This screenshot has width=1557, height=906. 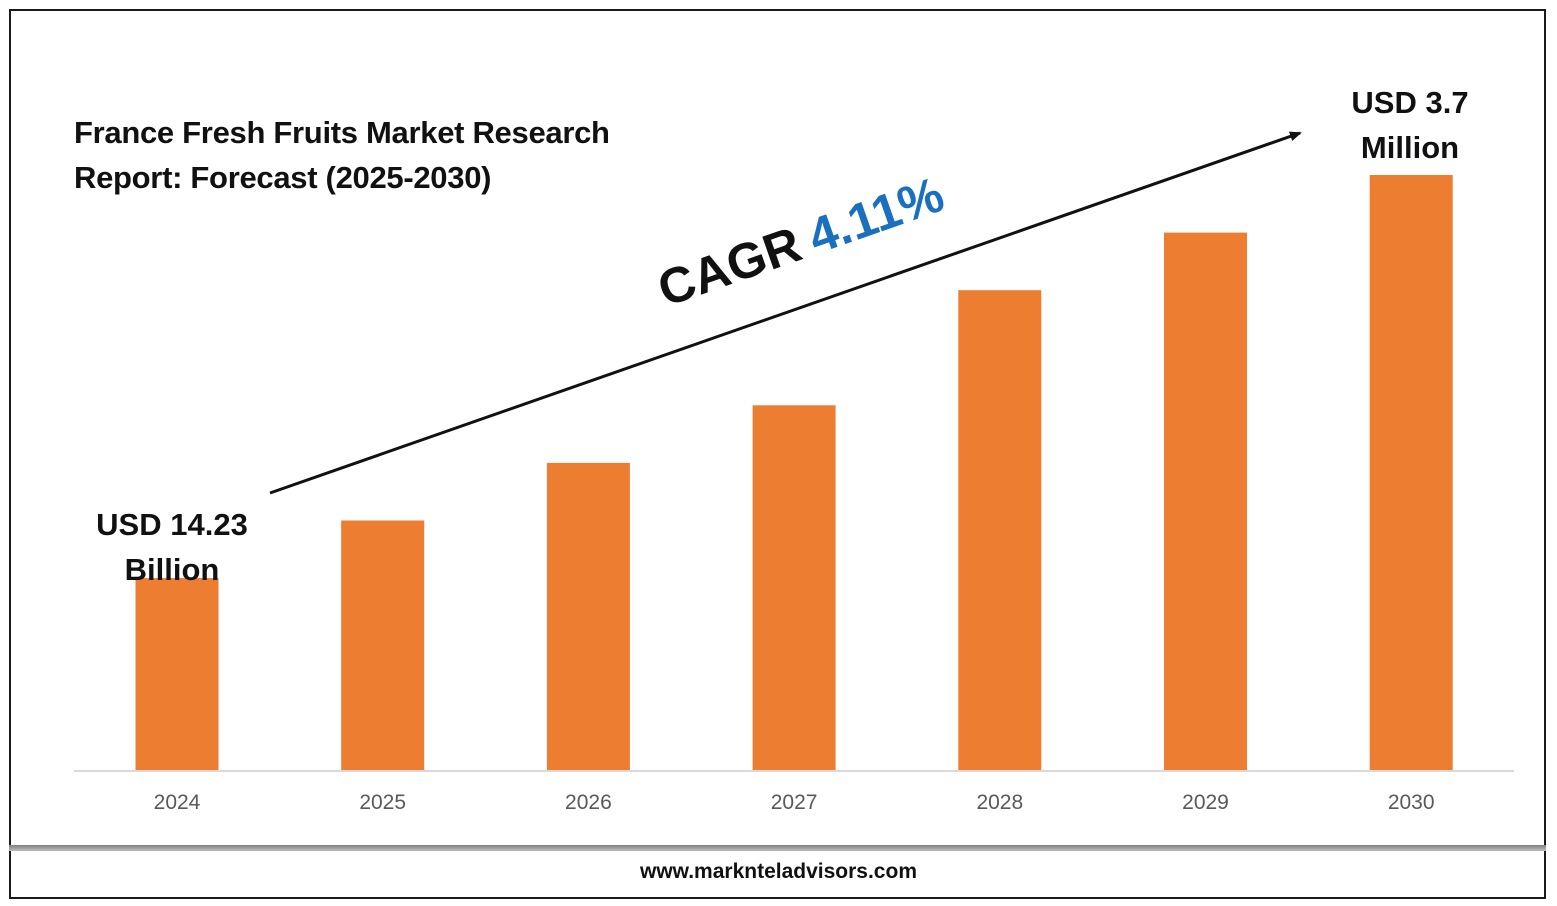 I want to click on bar-2026, so click(x=588, y=616).